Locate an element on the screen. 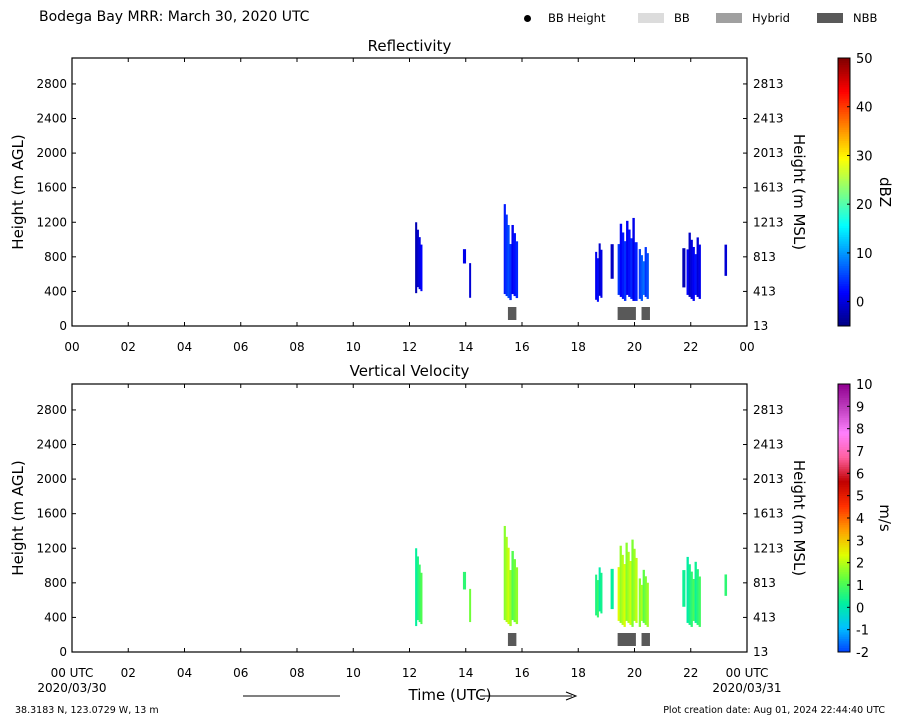 The height and width of the screenshot is (725, 900). y2-tick-label: 2013 is located at coordinates (768, 479).